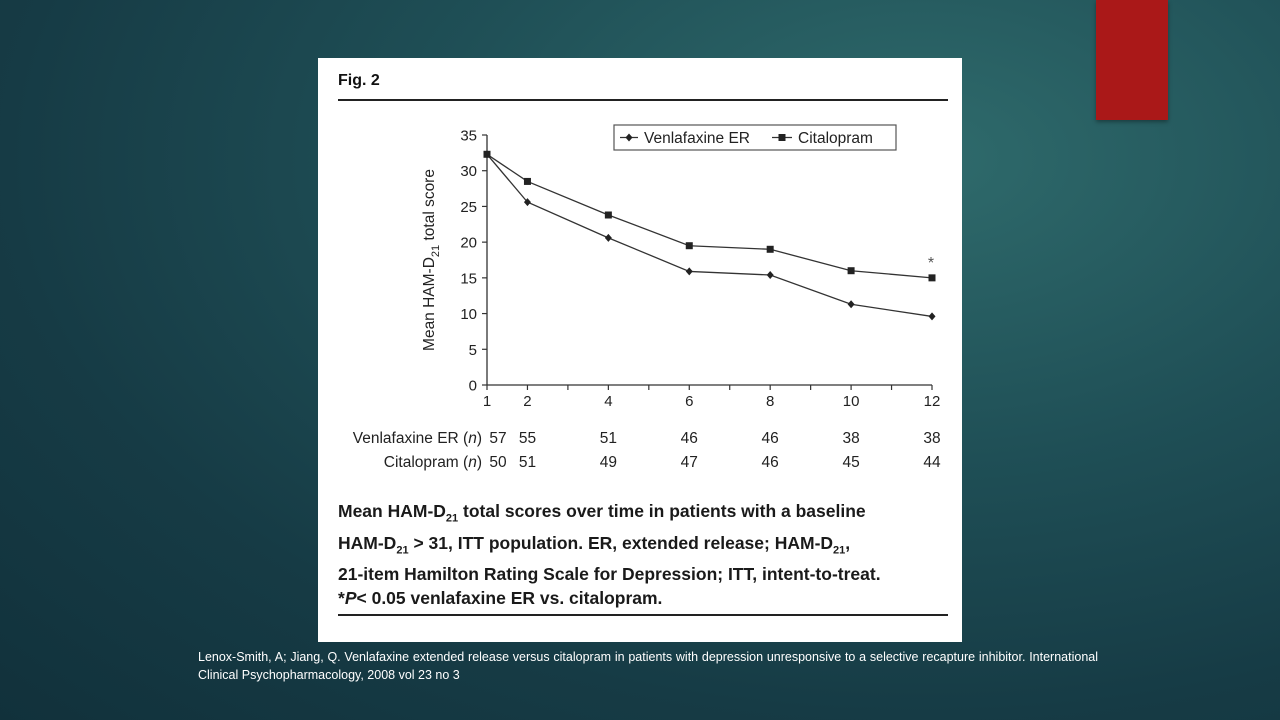 The image size is (1280, 720). I want to click on y-tick-label: 15, so click(468, 278).